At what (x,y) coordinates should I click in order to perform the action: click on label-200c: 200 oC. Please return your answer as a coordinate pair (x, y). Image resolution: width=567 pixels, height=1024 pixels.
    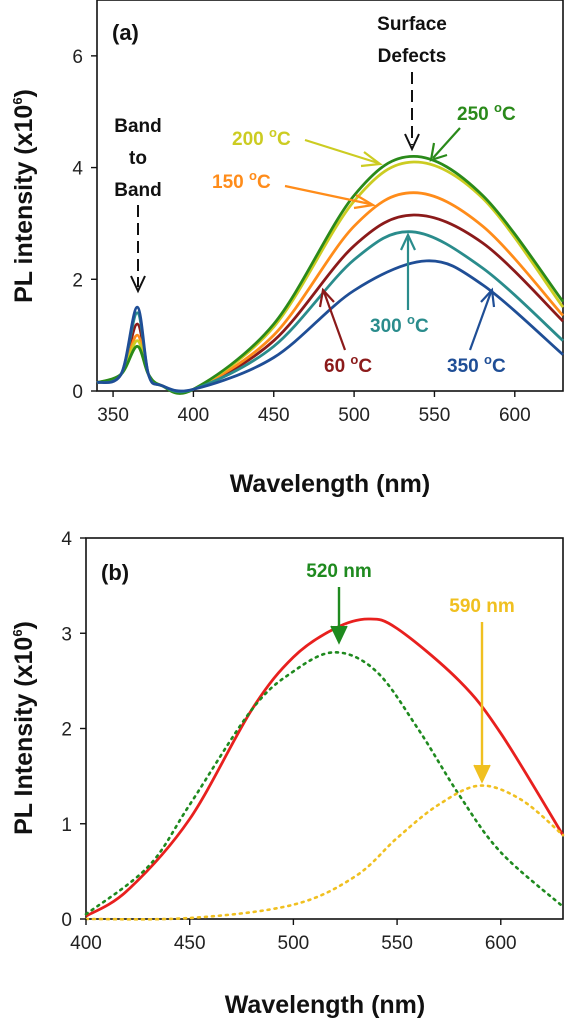
    Looking at the image, I should click on (261, 137).